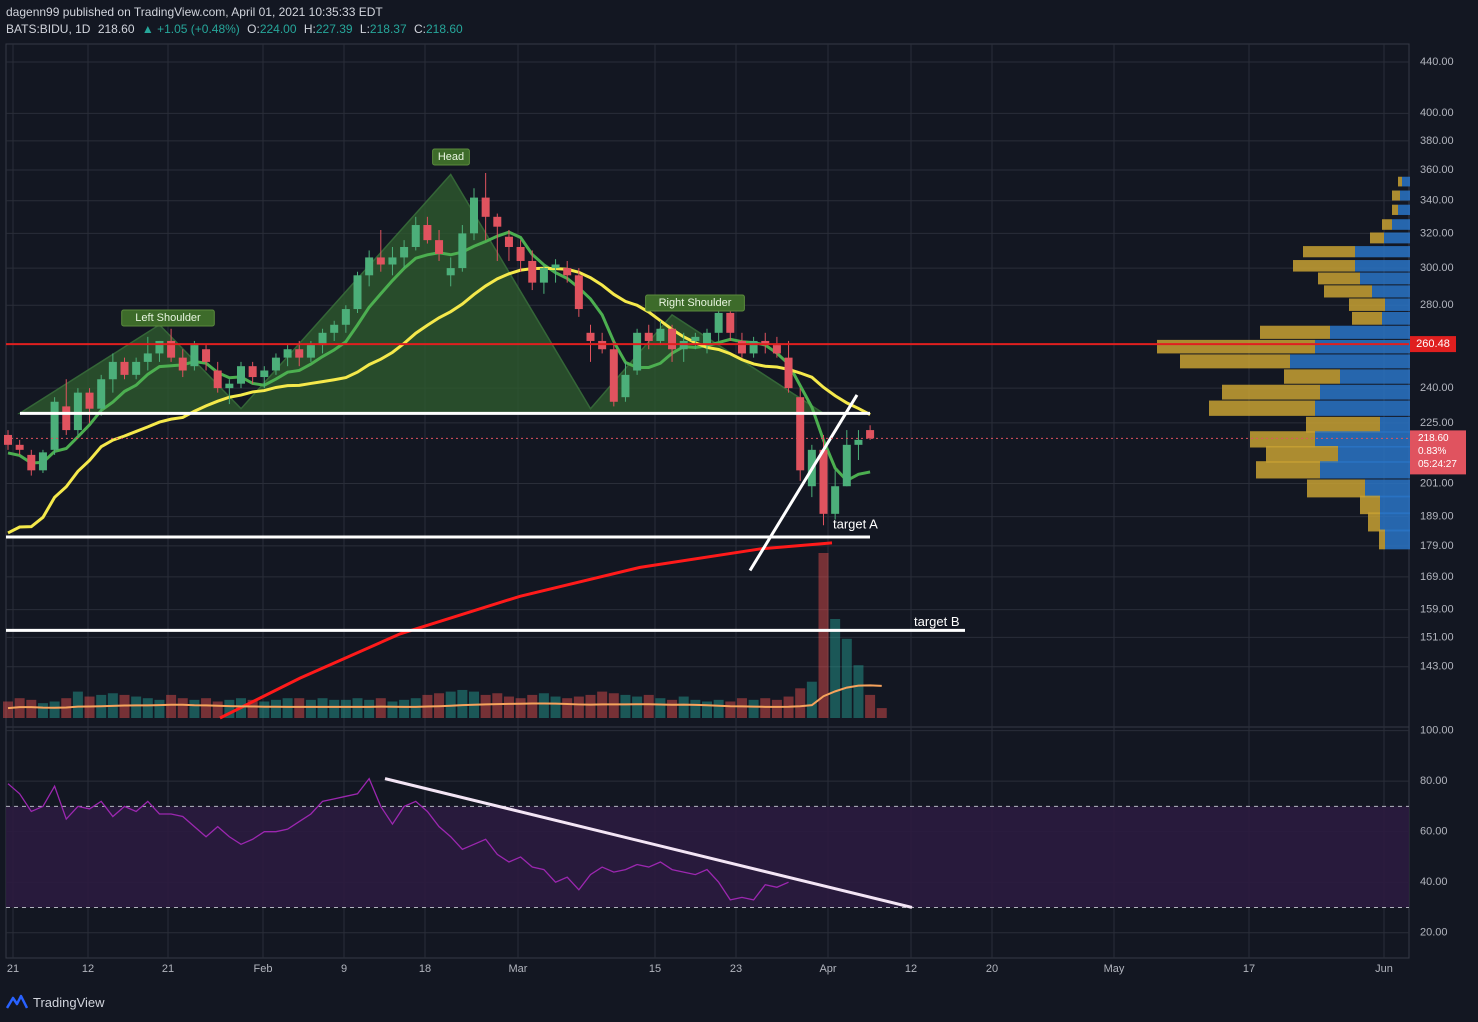 This screenshot has width=1478, height=1022. What do you see at coordinates (444, 697) in the screenshot?
I see `volume-ma-line` at bounding box center [444, 697].